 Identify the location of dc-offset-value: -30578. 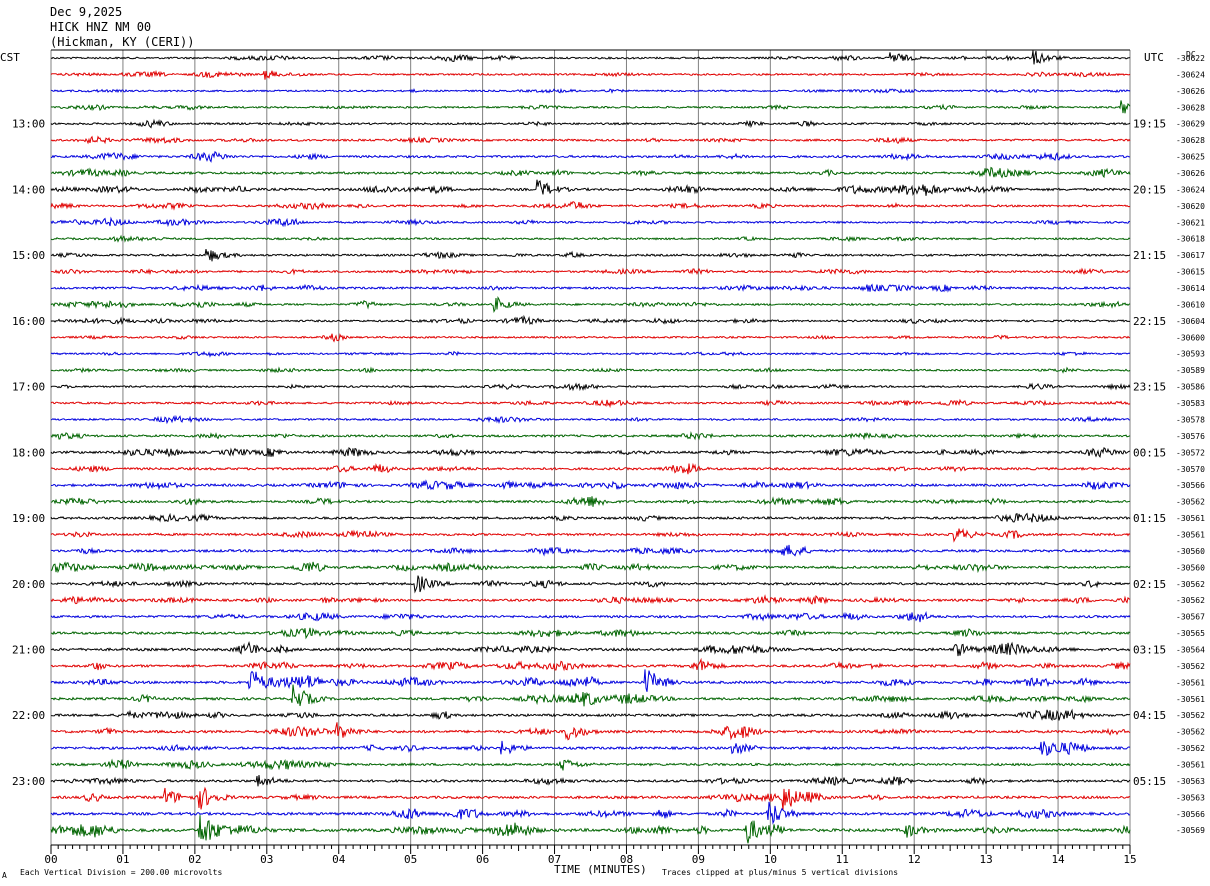
(1190, 419).